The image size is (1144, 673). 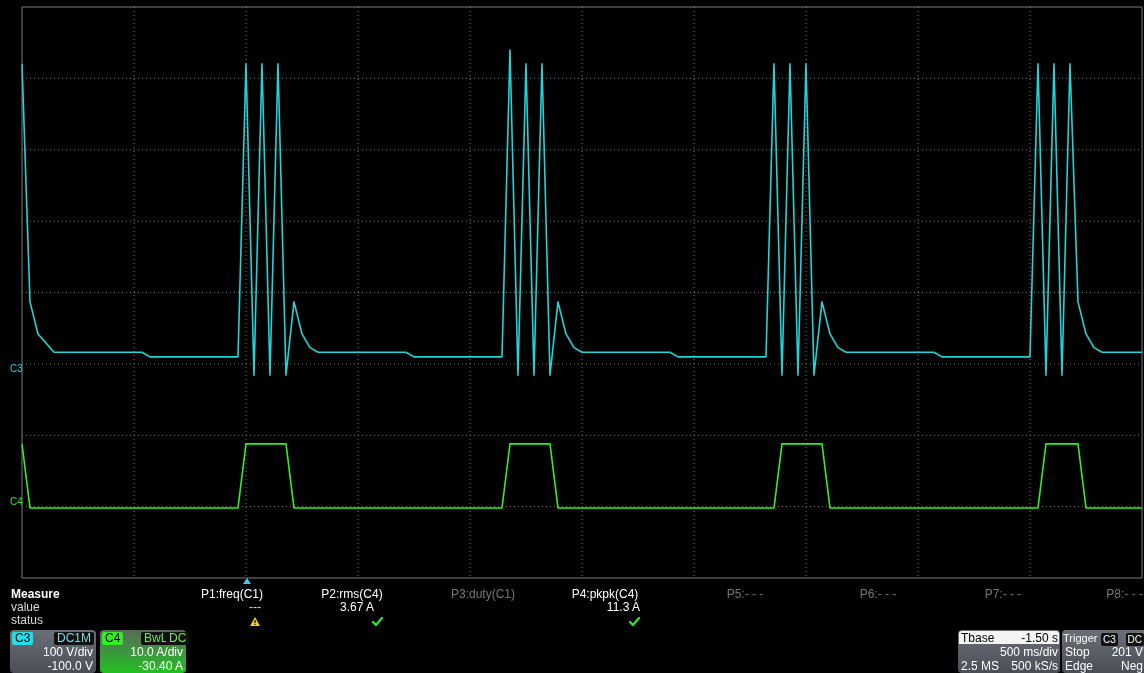 I want to click on text: C4, so click(x=113, y=638).